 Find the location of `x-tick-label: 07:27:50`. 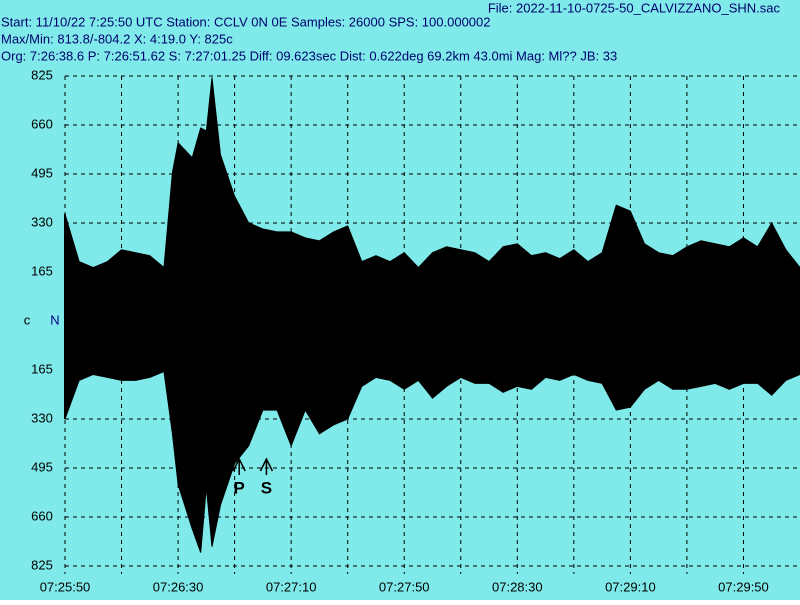

x-tick-label: 07:27:50 is located at coordinates (404, 586).